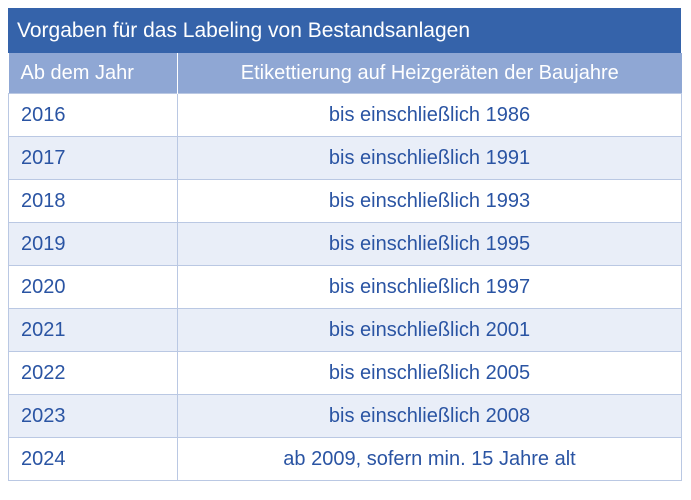 Image resolution: width=691 pixels, height=500 pixels. Describe the element at coordinates (429, 158) in the screenshot. I see `rule-cell: bis einschließlich 1991` at that location.